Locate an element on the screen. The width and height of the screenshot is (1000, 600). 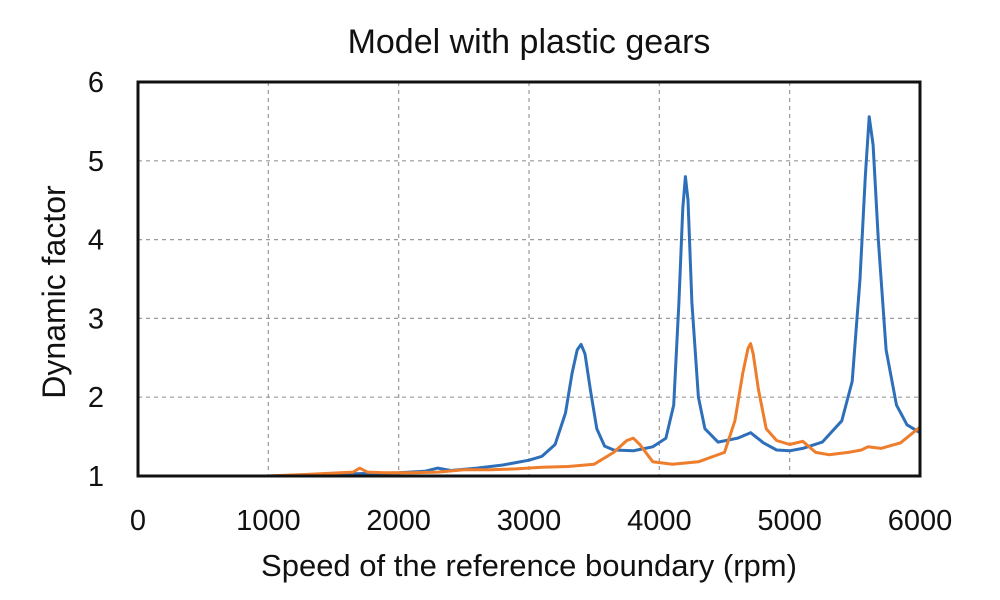
y-tick-label: 6 is located at coordinates (96, 83).